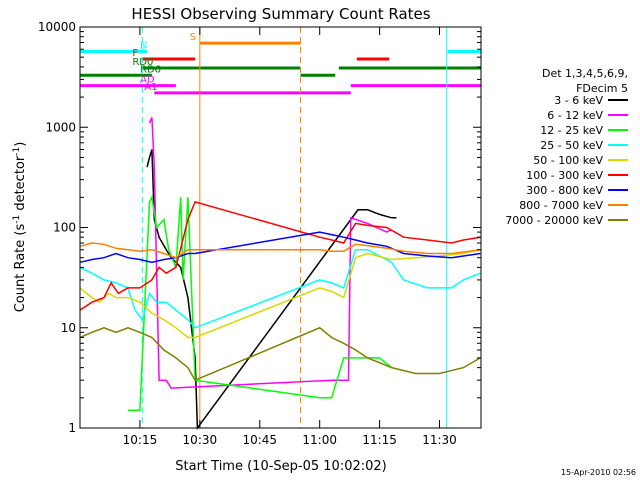 The height and width of the screenshot is (480, 640). What do you see at coordinates (379, 440) in the screenshot?
I see `x-tick-label-11:15: 11:15` at bounding box center [379, 440].